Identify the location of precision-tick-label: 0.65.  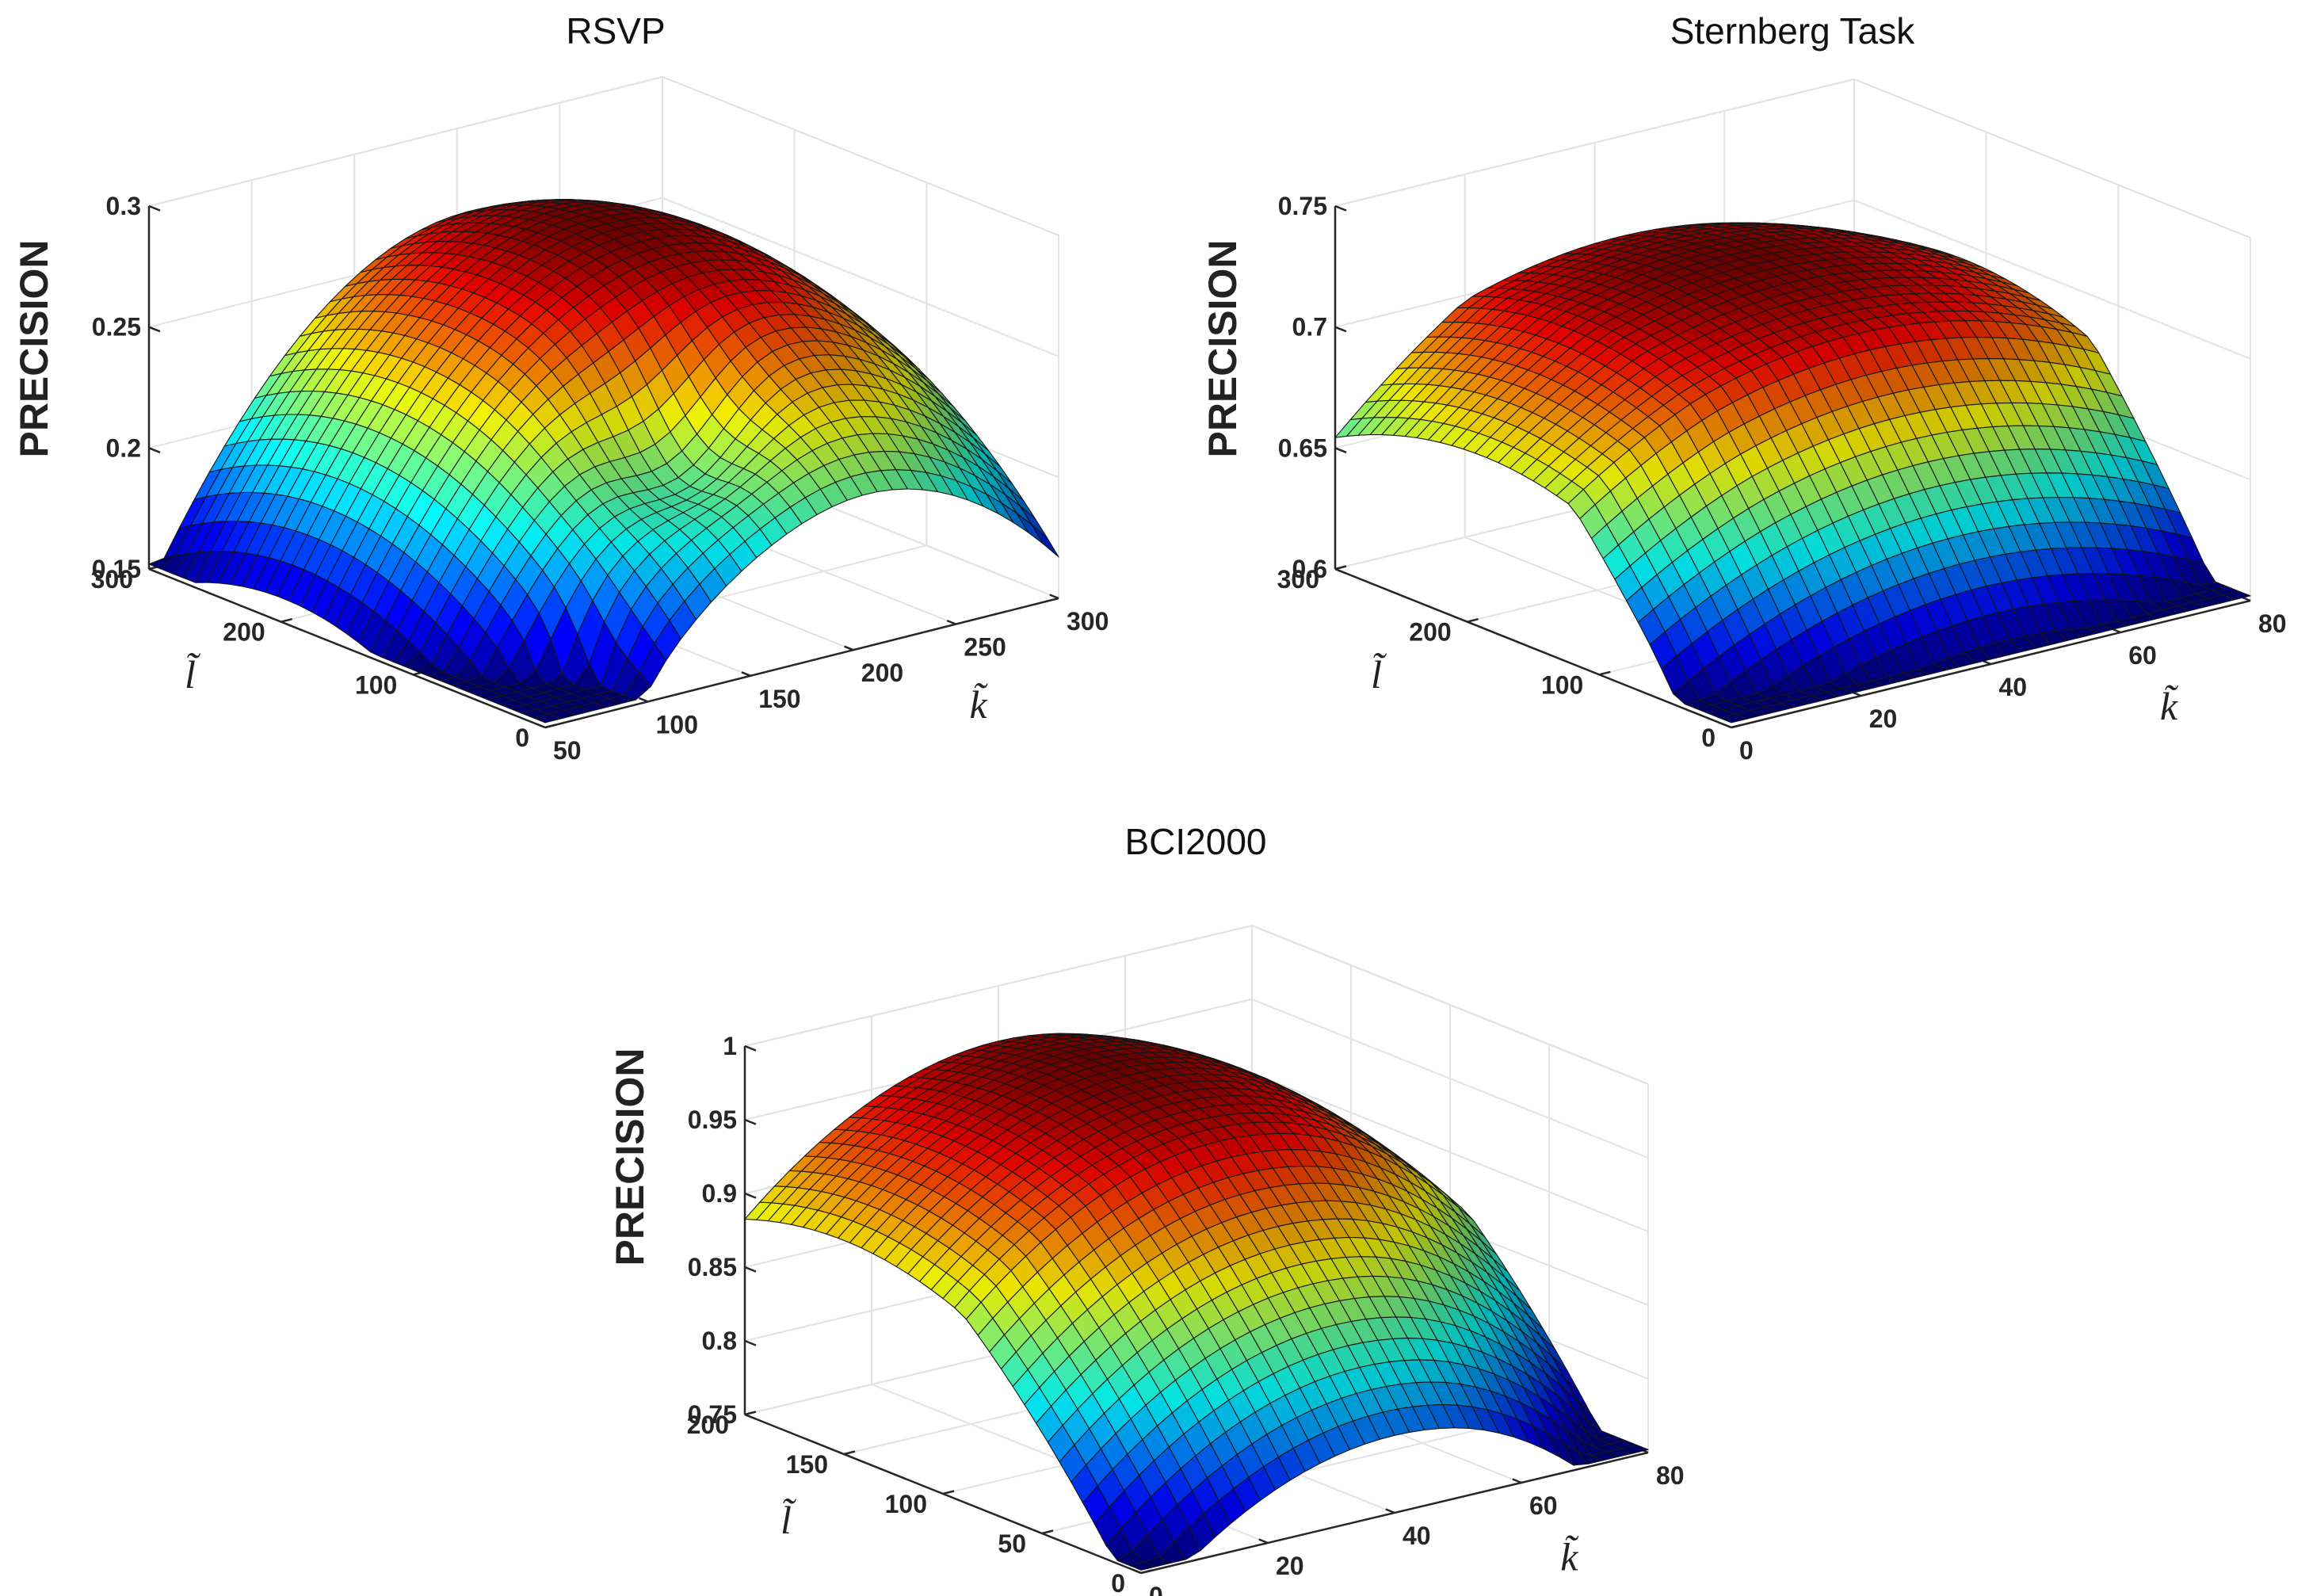
(1302, 448).